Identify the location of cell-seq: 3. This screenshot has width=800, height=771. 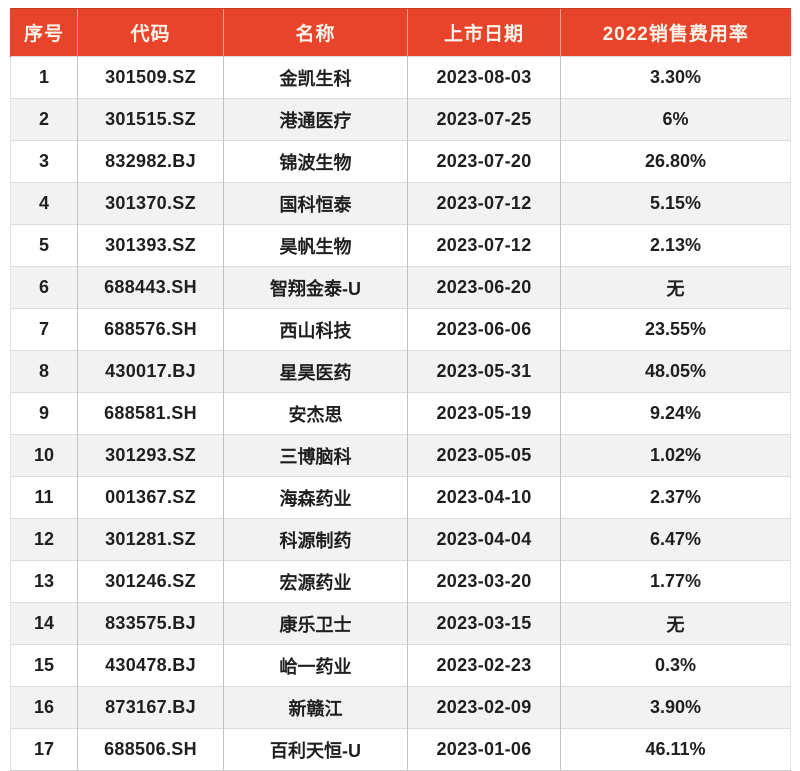
(44, 161).